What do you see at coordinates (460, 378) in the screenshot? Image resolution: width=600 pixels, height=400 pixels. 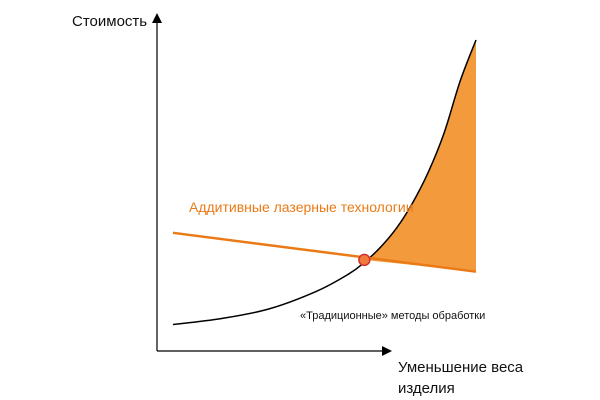 I see `x-axis-label: Уменьшение веса изделия` at bounding box center [460, 378].